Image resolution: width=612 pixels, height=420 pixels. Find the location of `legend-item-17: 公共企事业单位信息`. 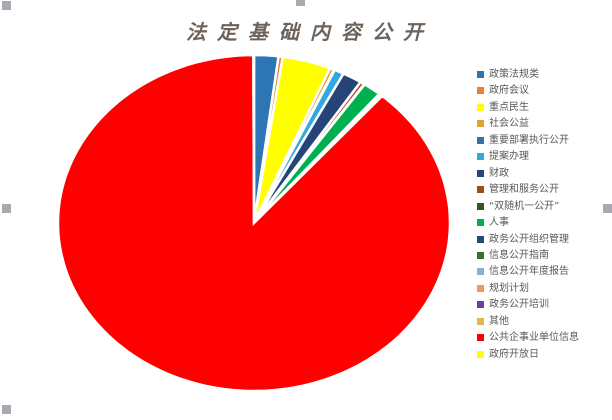

legend-item-17: 公共企事业单位信息 is located at coordinates (528, 337).